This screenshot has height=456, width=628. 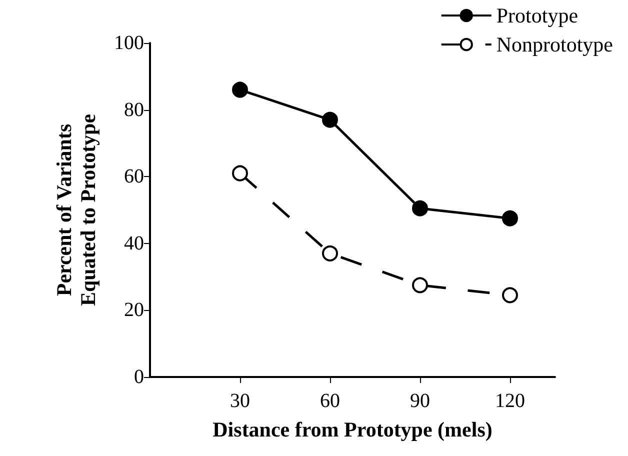 What do you see at coordinates (537, 16) in the screenshot?
I see `legend-label: Prototype` at bounding box center [537, 16].